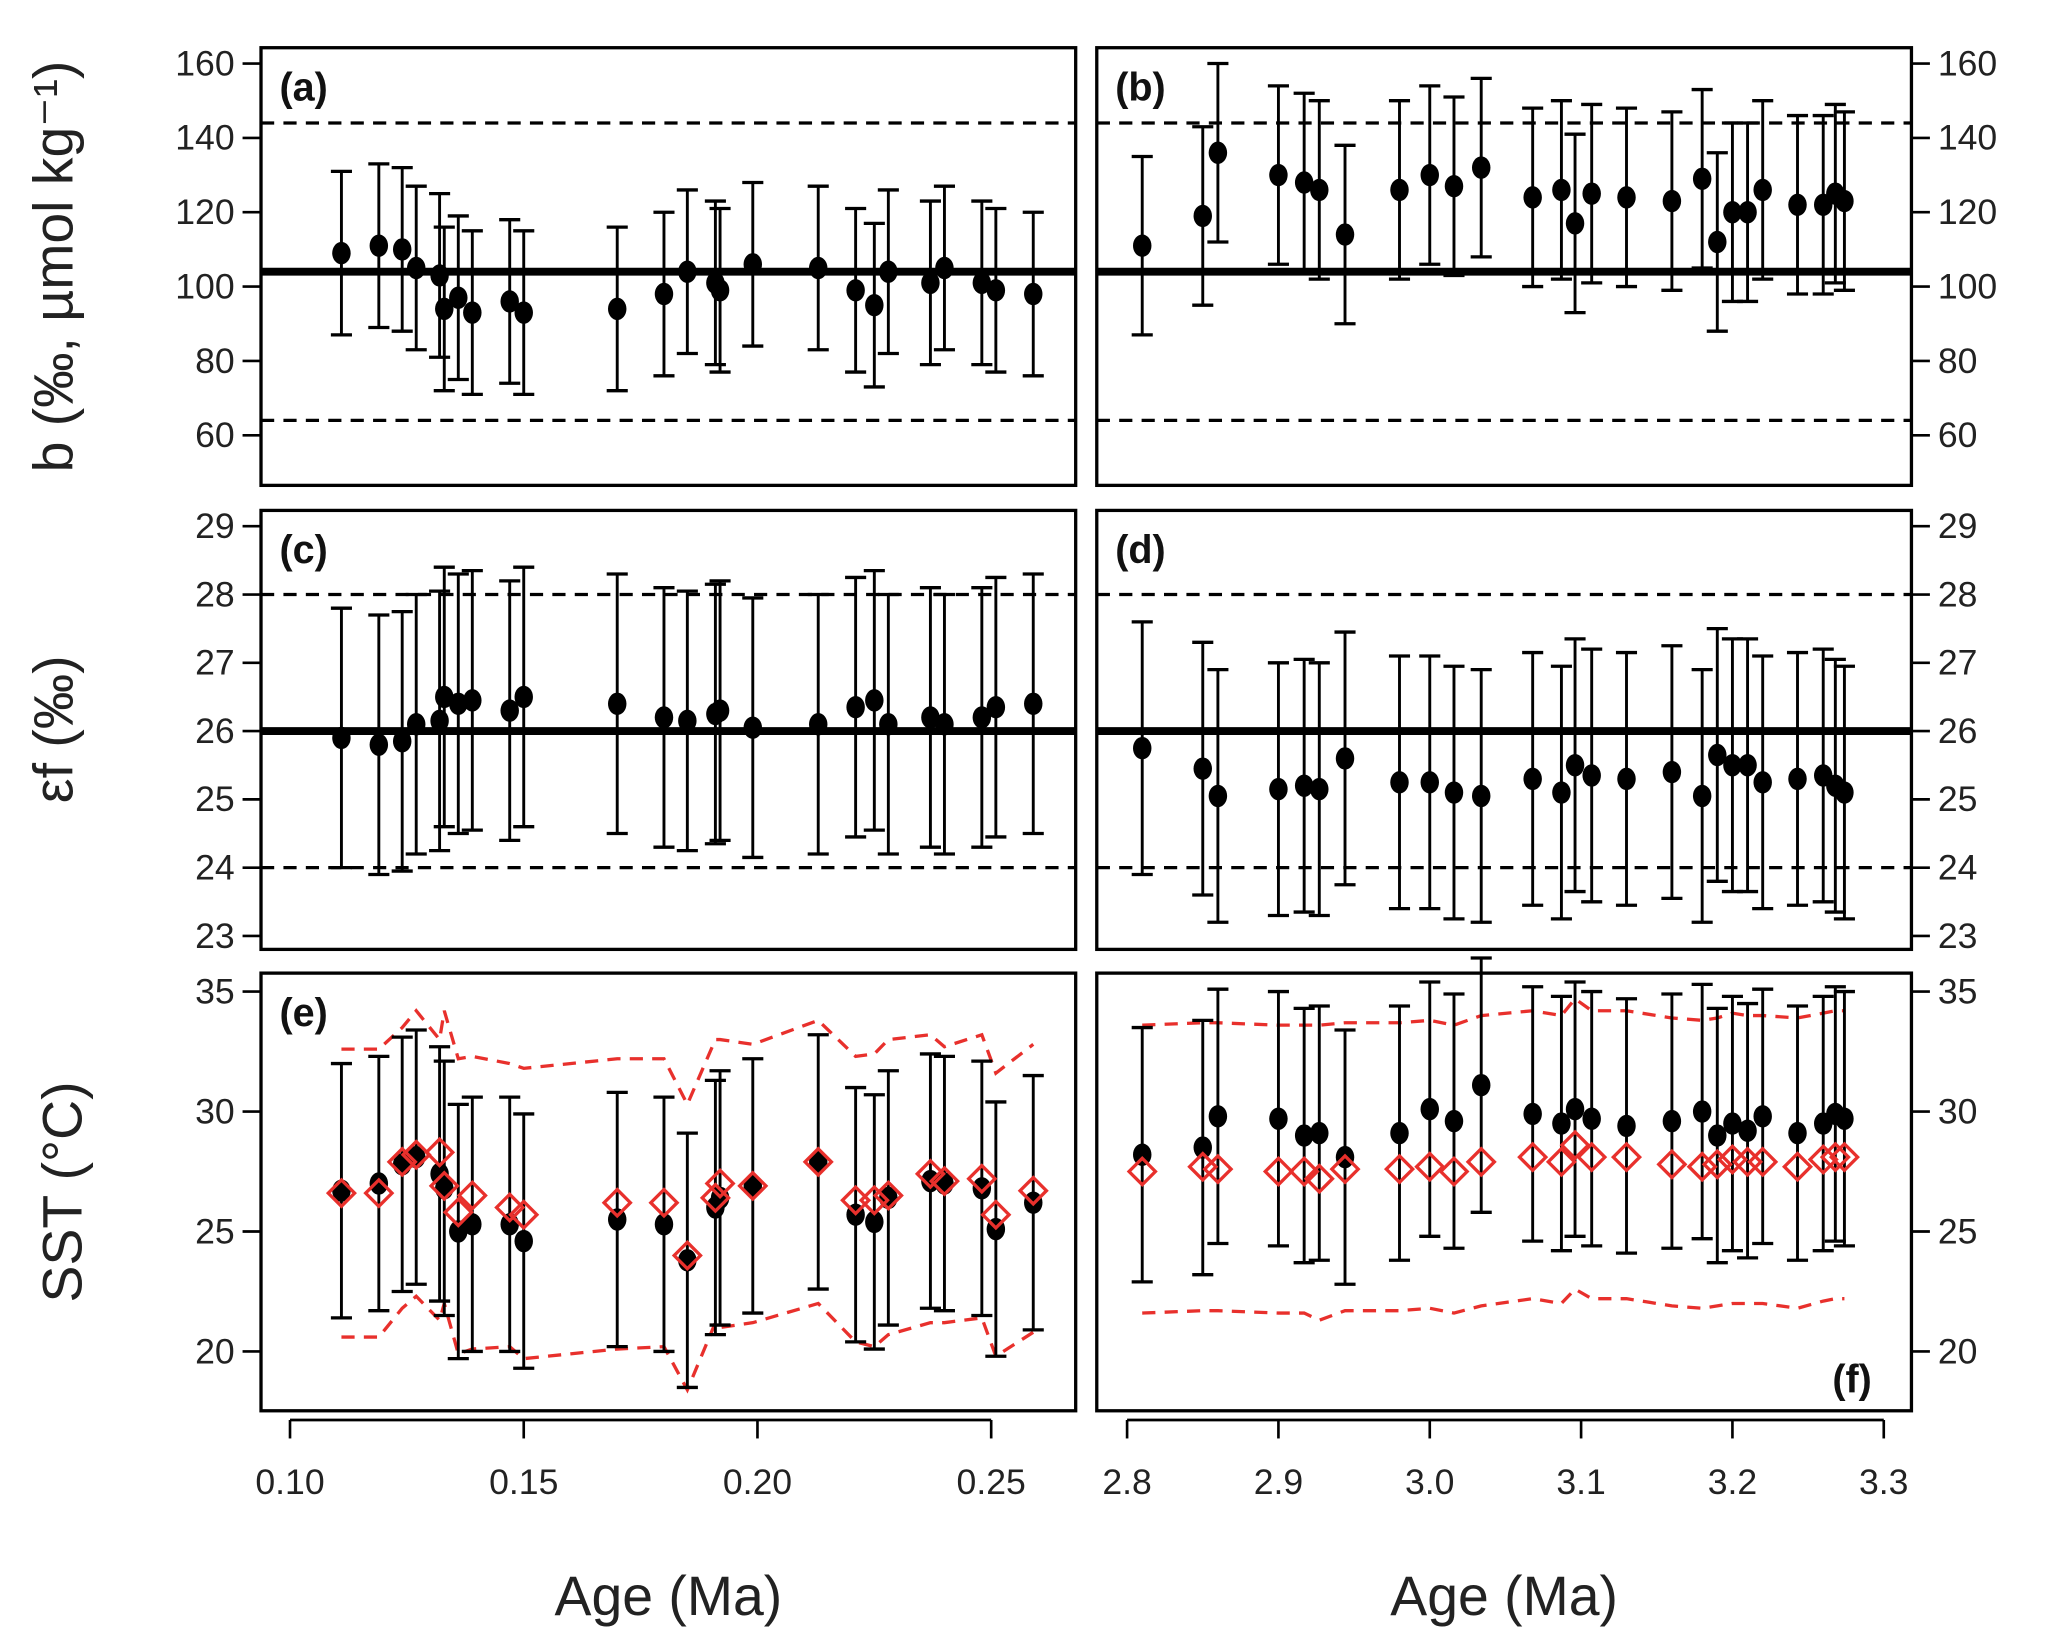 This screenshot has width=2067, height=1647. I want to click on x-tick-label: 0.10, so click(289, 1482).